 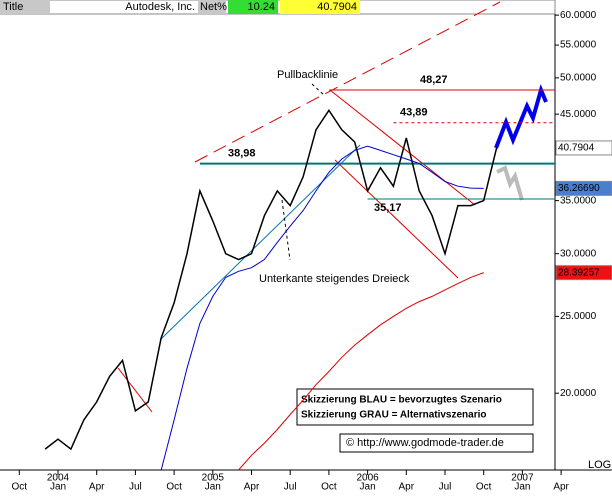 What do you see at coordinates (578, 78) in the screenshot?
I see `y-tick-label: 50.0000` at bounding box center [578, 78].